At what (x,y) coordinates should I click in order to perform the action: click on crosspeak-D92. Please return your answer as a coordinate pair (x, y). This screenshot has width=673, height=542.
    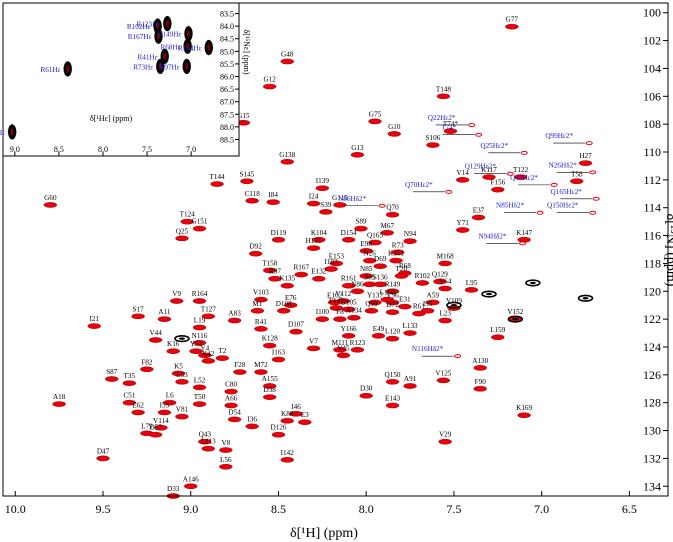
    Looking at the image, I should click on (255, 253).